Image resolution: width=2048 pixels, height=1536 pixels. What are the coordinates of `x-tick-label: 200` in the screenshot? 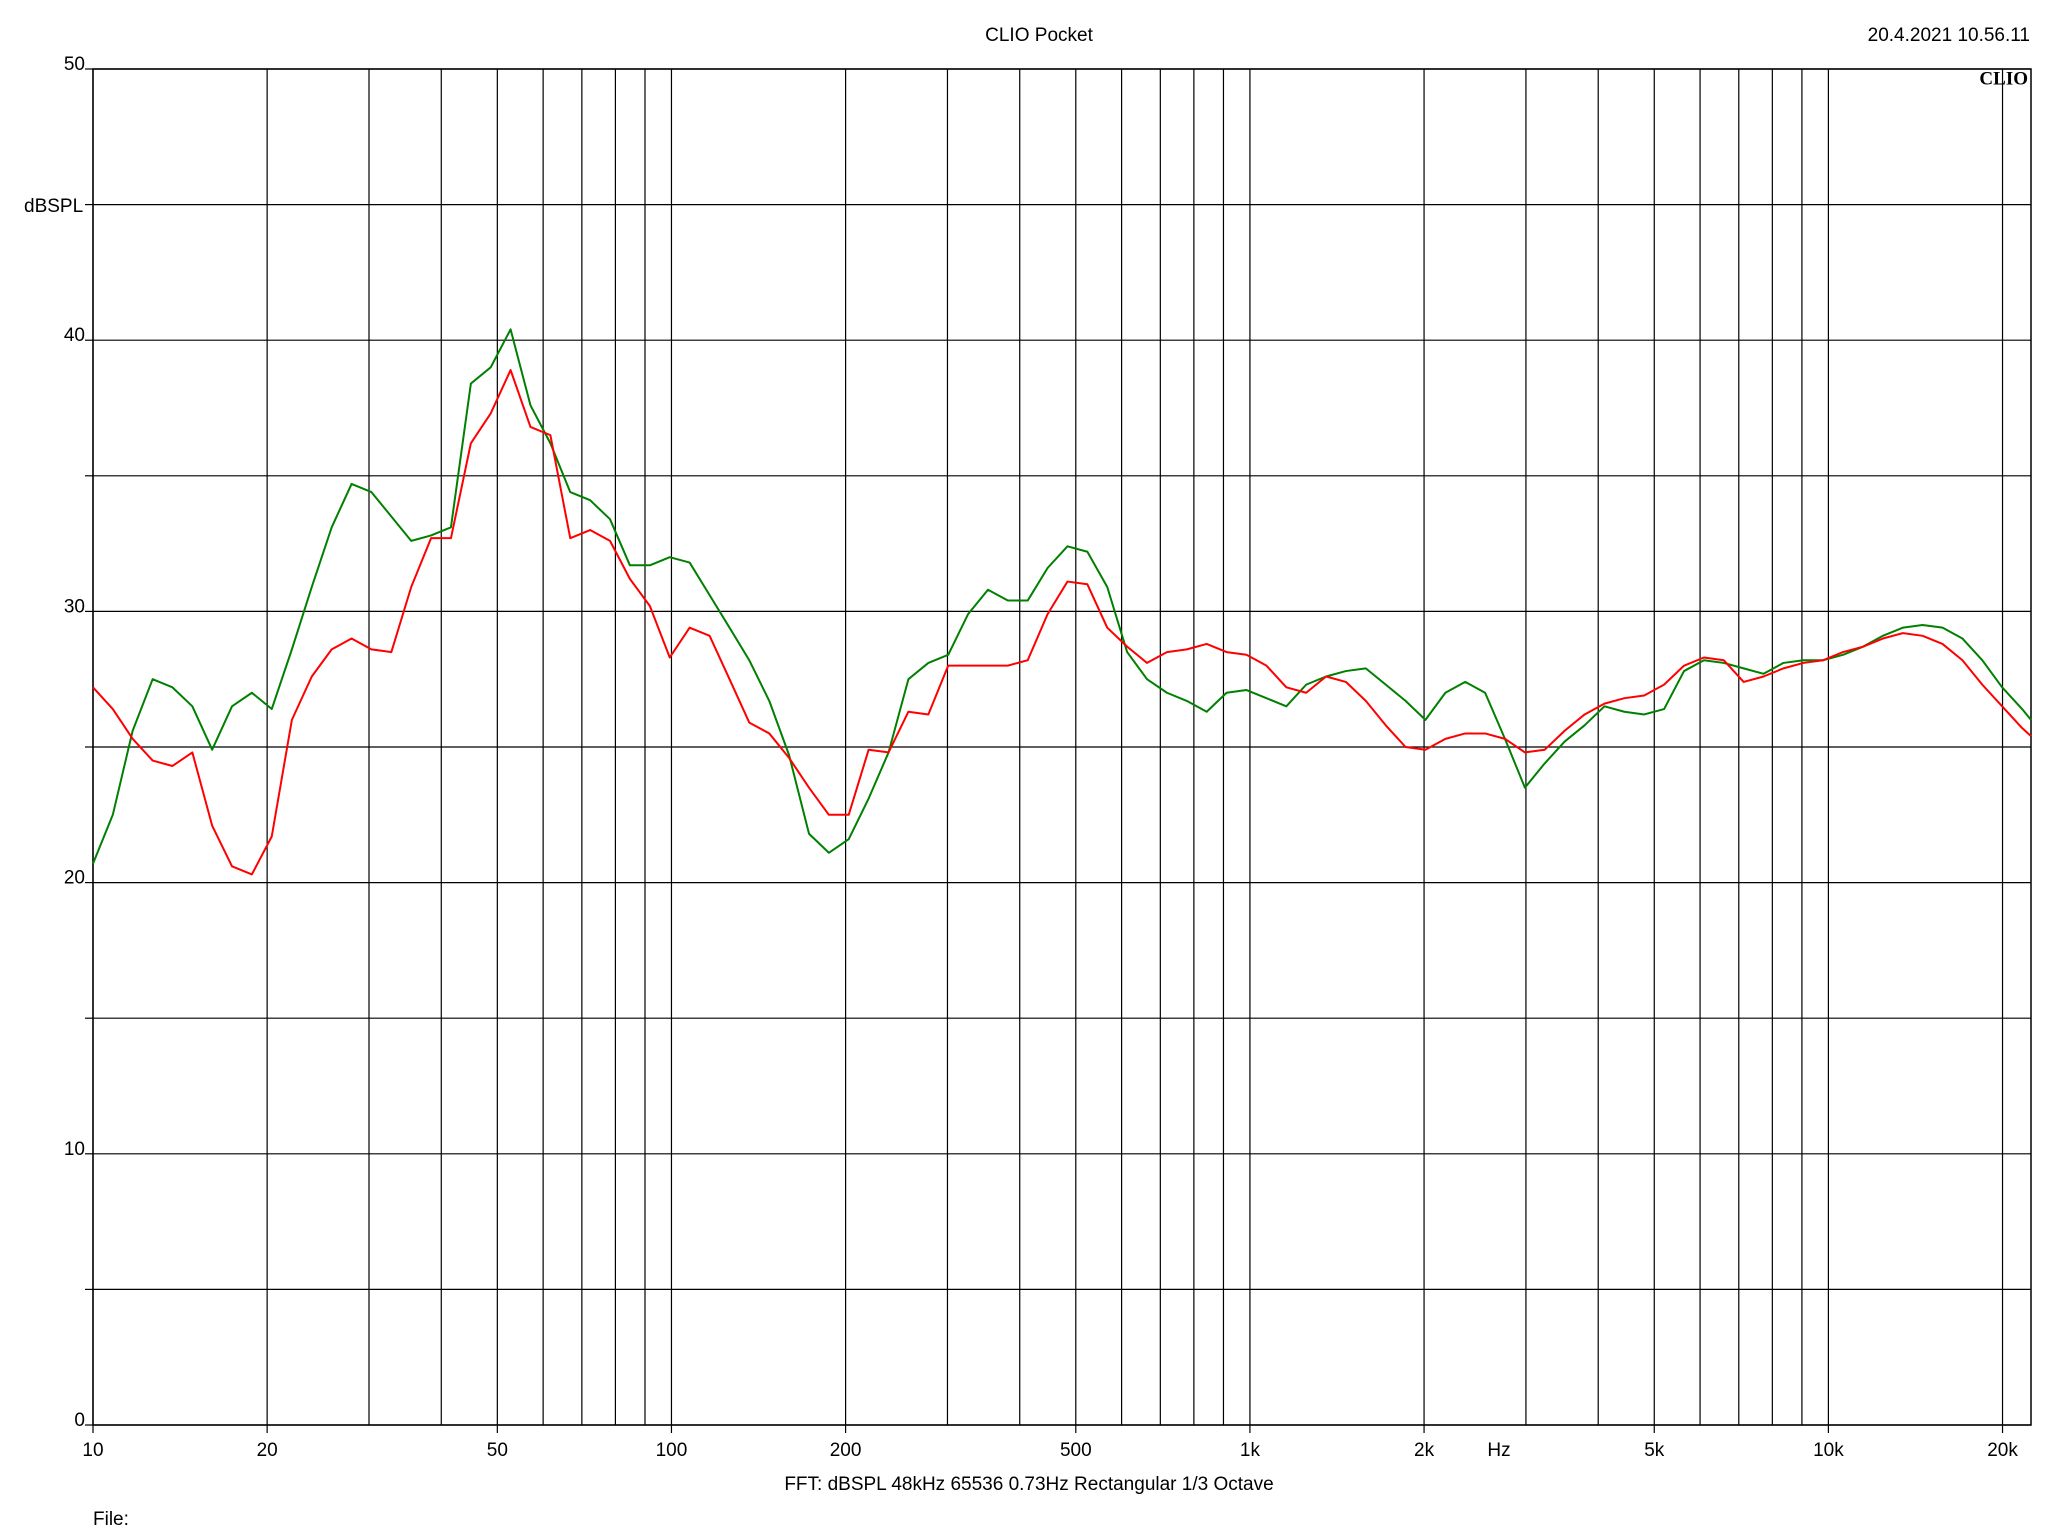 It's located at (846, 1450).